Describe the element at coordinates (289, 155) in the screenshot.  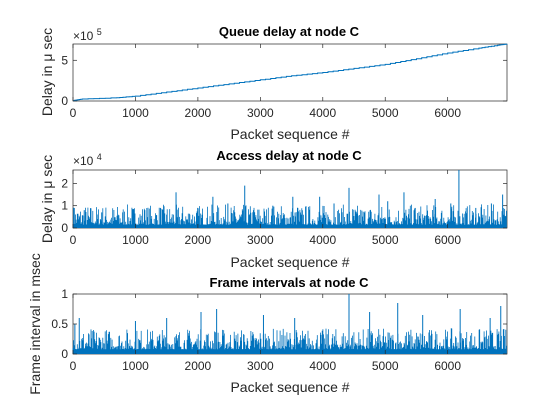
I see `chart-title-access-delay: Access delay at node C` at that location.